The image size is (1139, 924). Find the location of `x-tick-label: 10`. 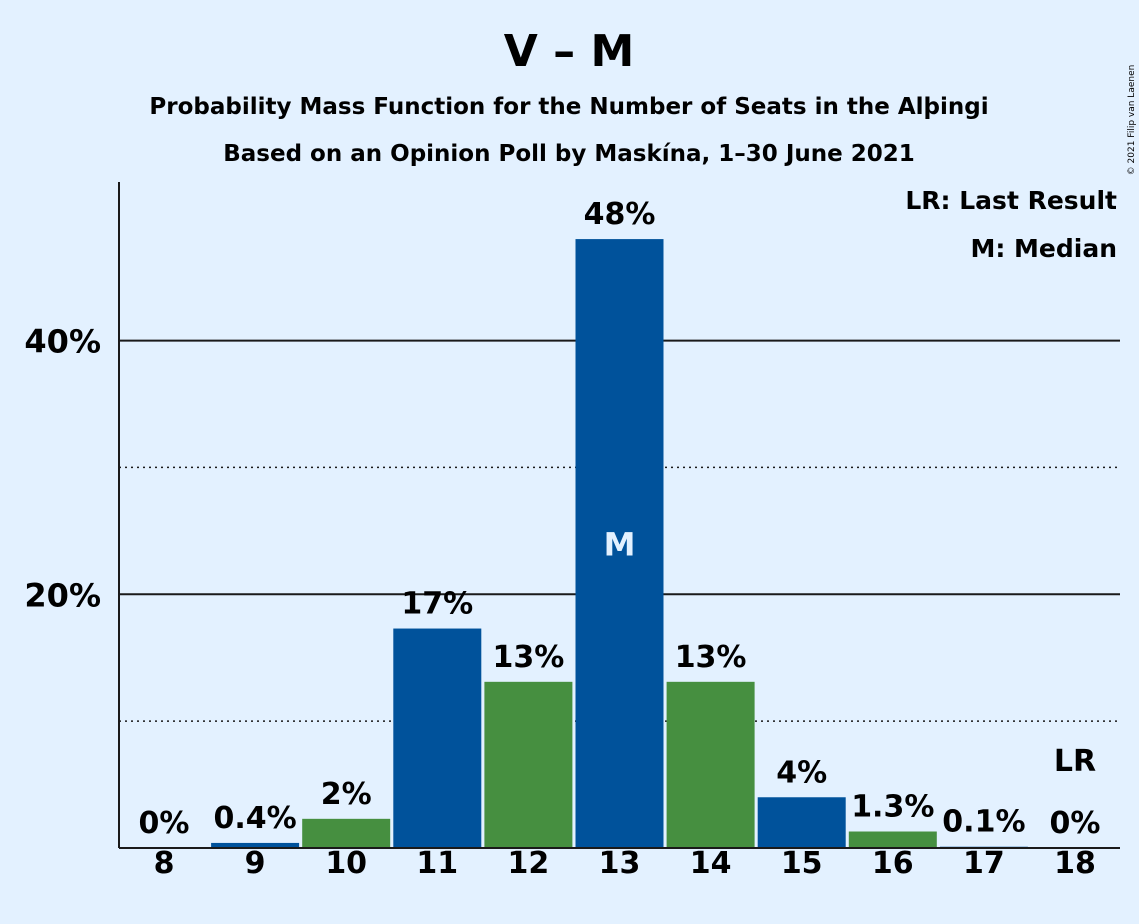

x-tick-label: 10 is located at coordinates (346, 863).